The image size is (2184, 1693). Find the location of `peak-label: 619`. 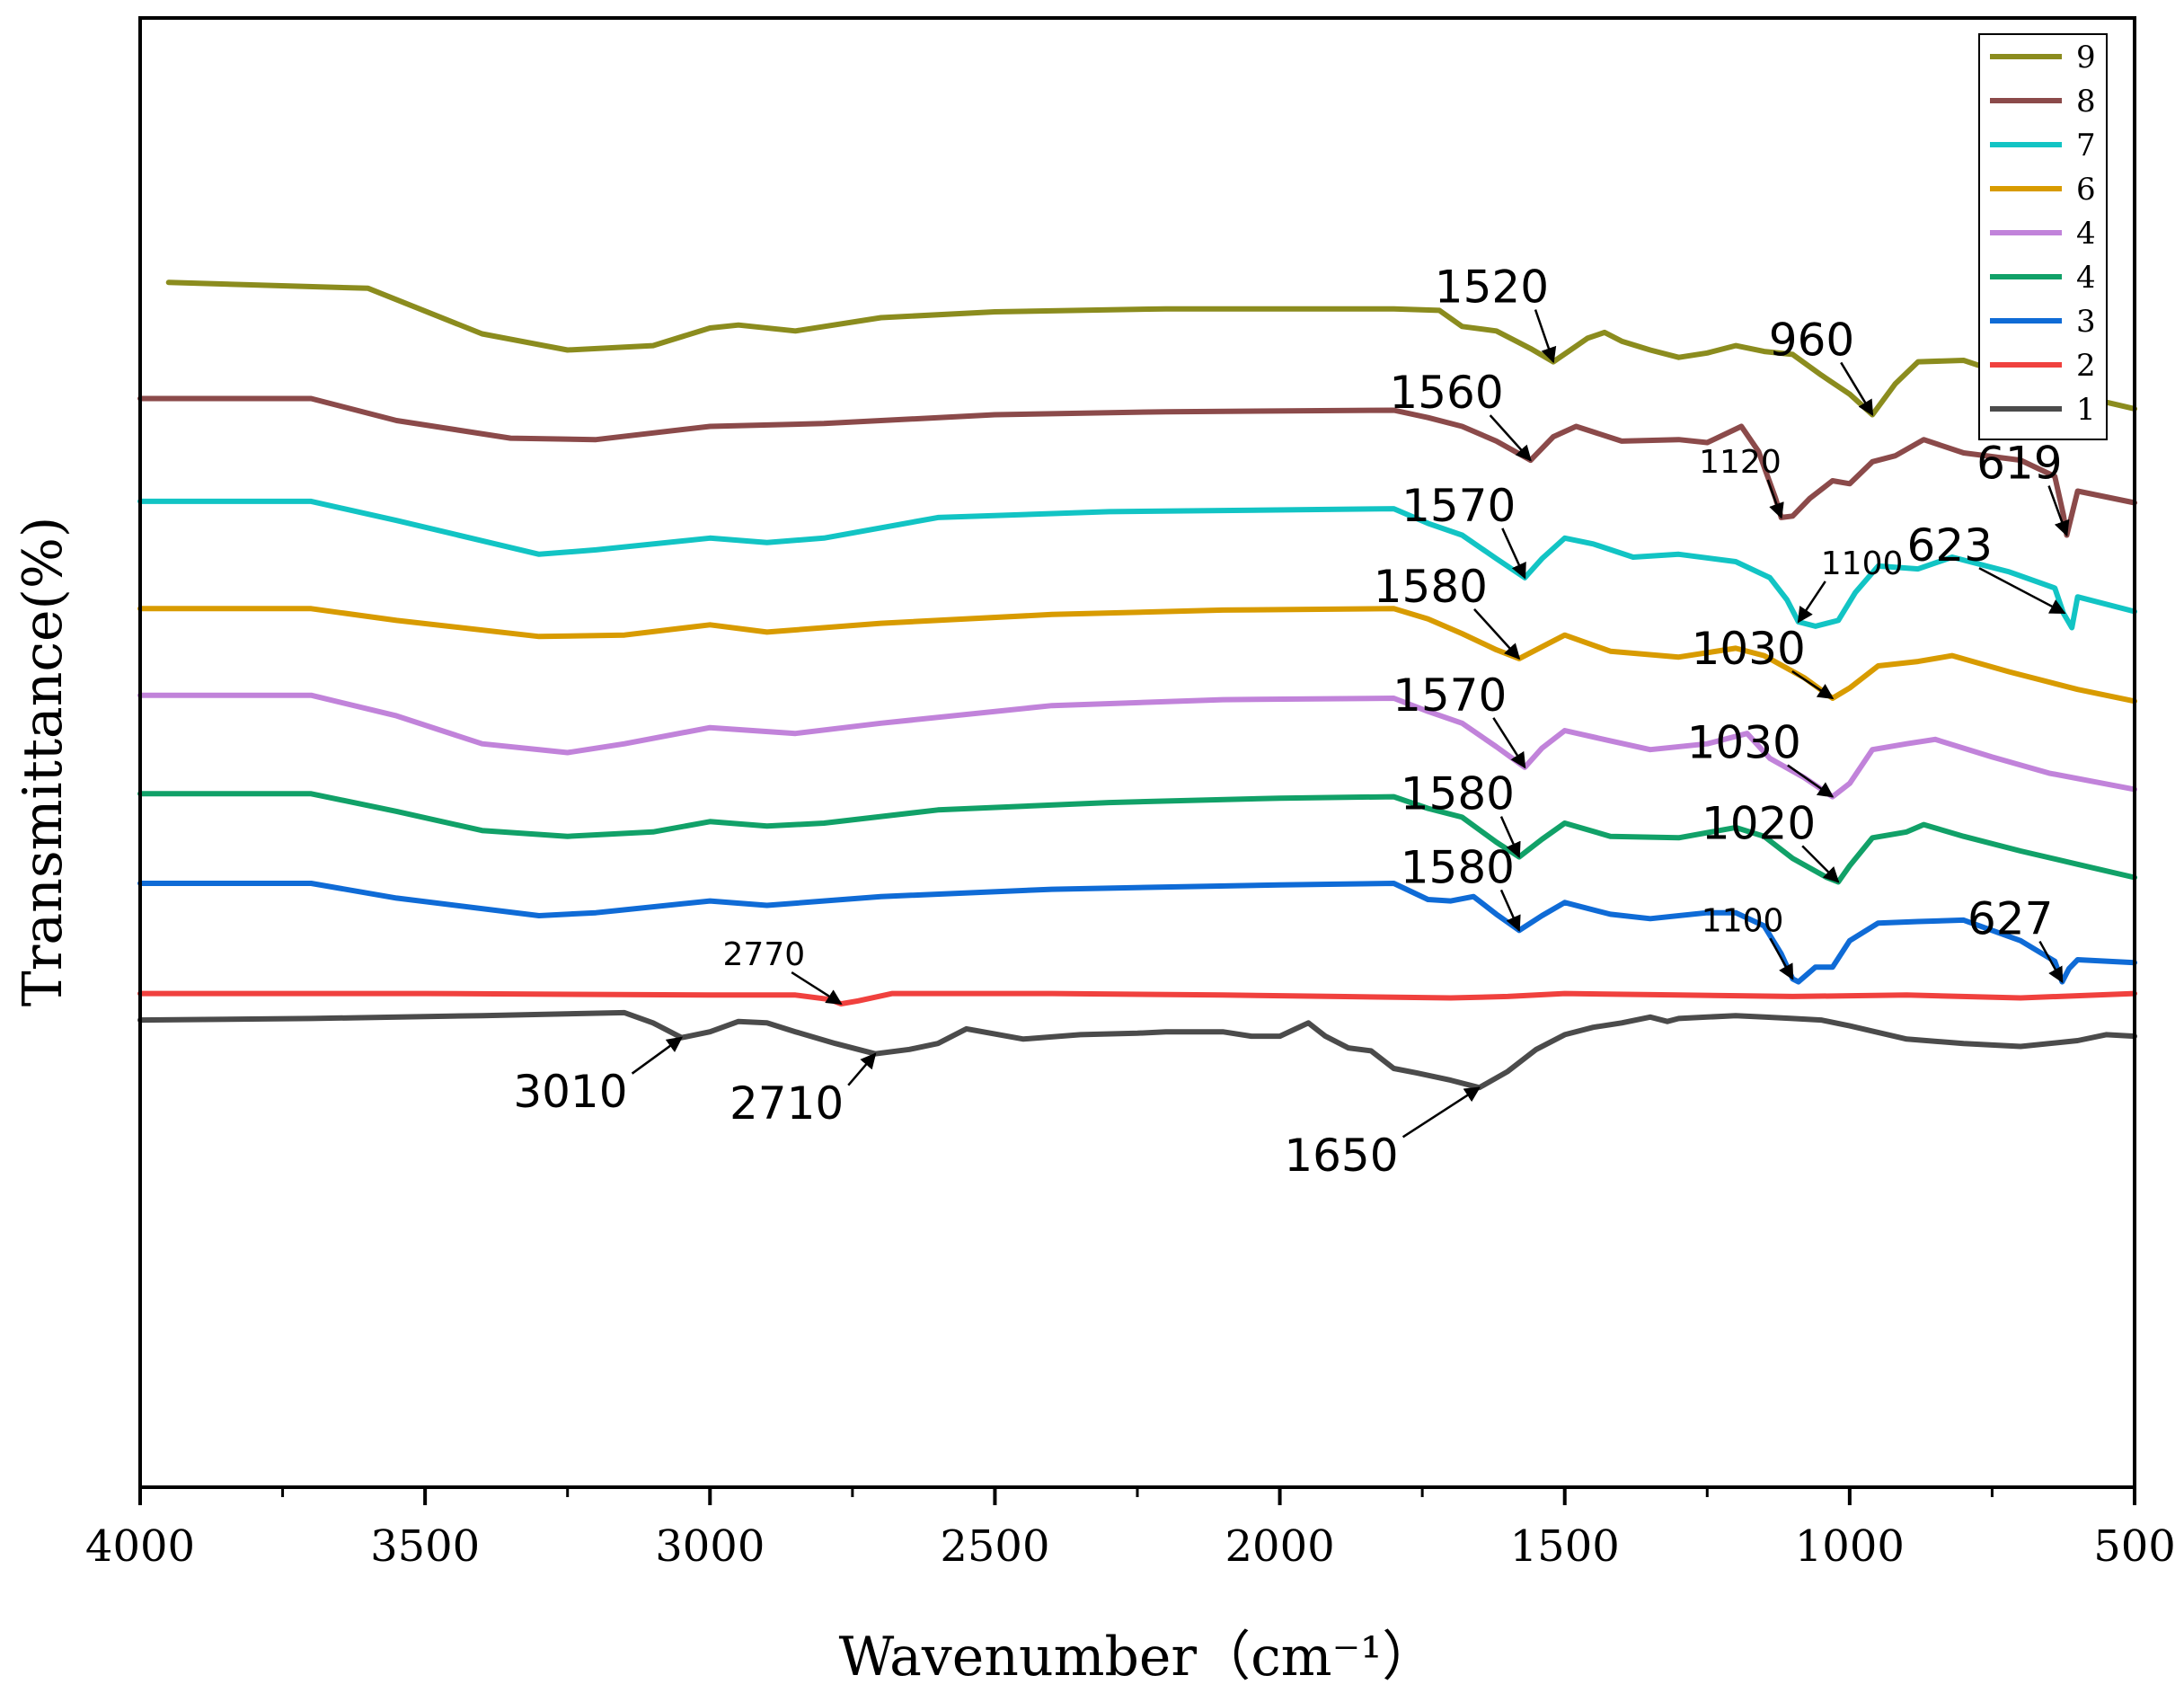

peak-label: 619 is located at coordinates (2019, 464).